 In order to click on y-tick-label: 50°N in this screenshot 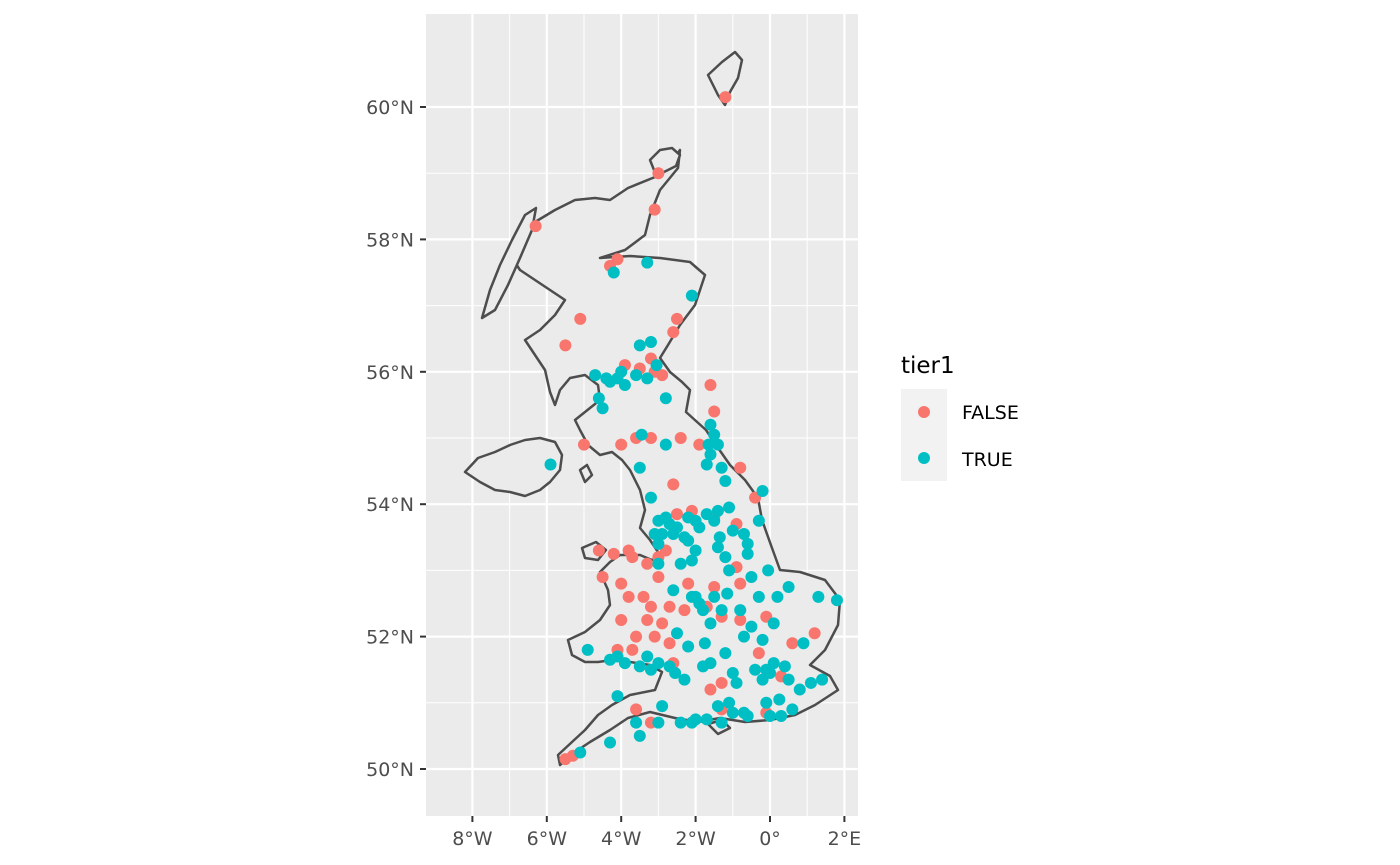, I will do `click(390, 770)`.